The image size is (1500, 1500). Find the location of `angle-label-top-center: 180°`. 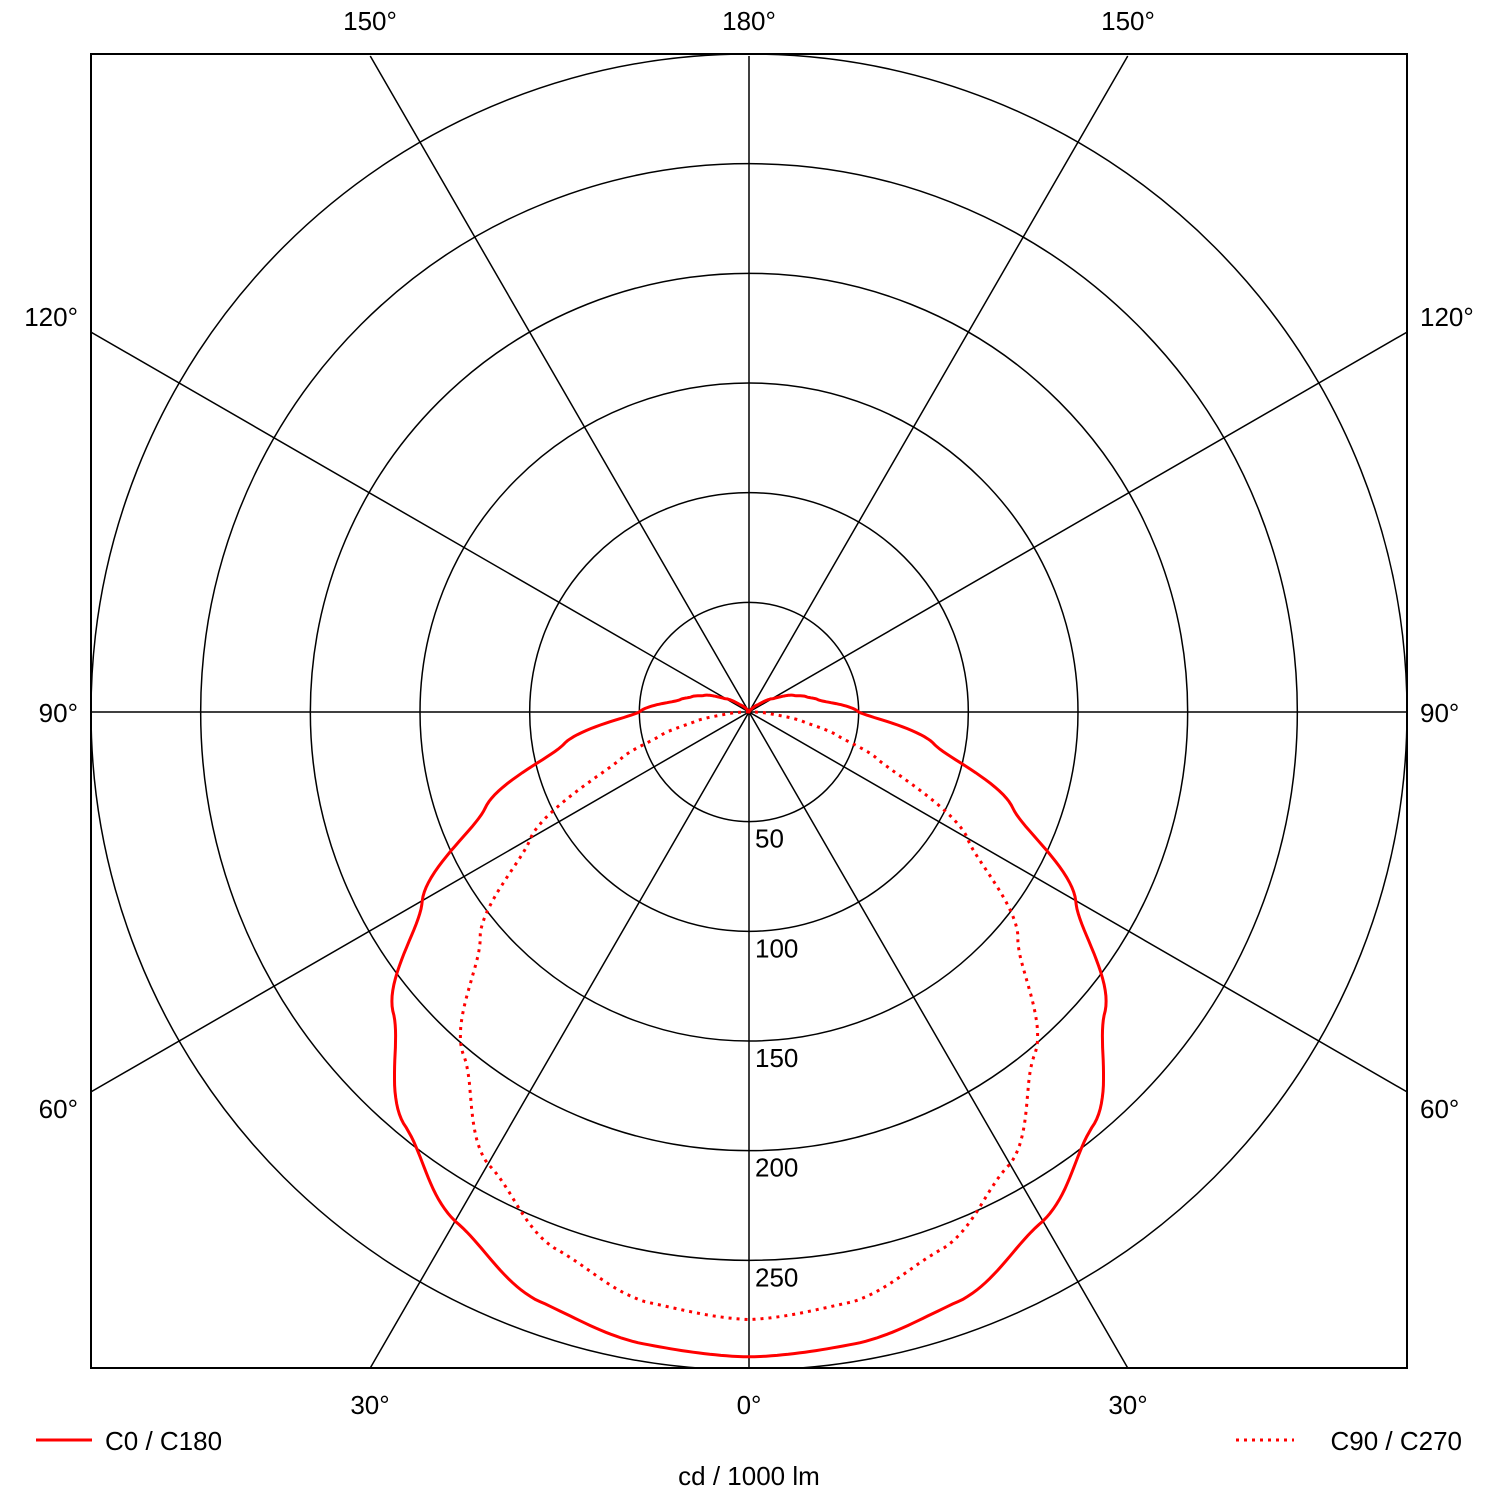

angle-label-top-center: 180° is located at coordinates (749, 21).